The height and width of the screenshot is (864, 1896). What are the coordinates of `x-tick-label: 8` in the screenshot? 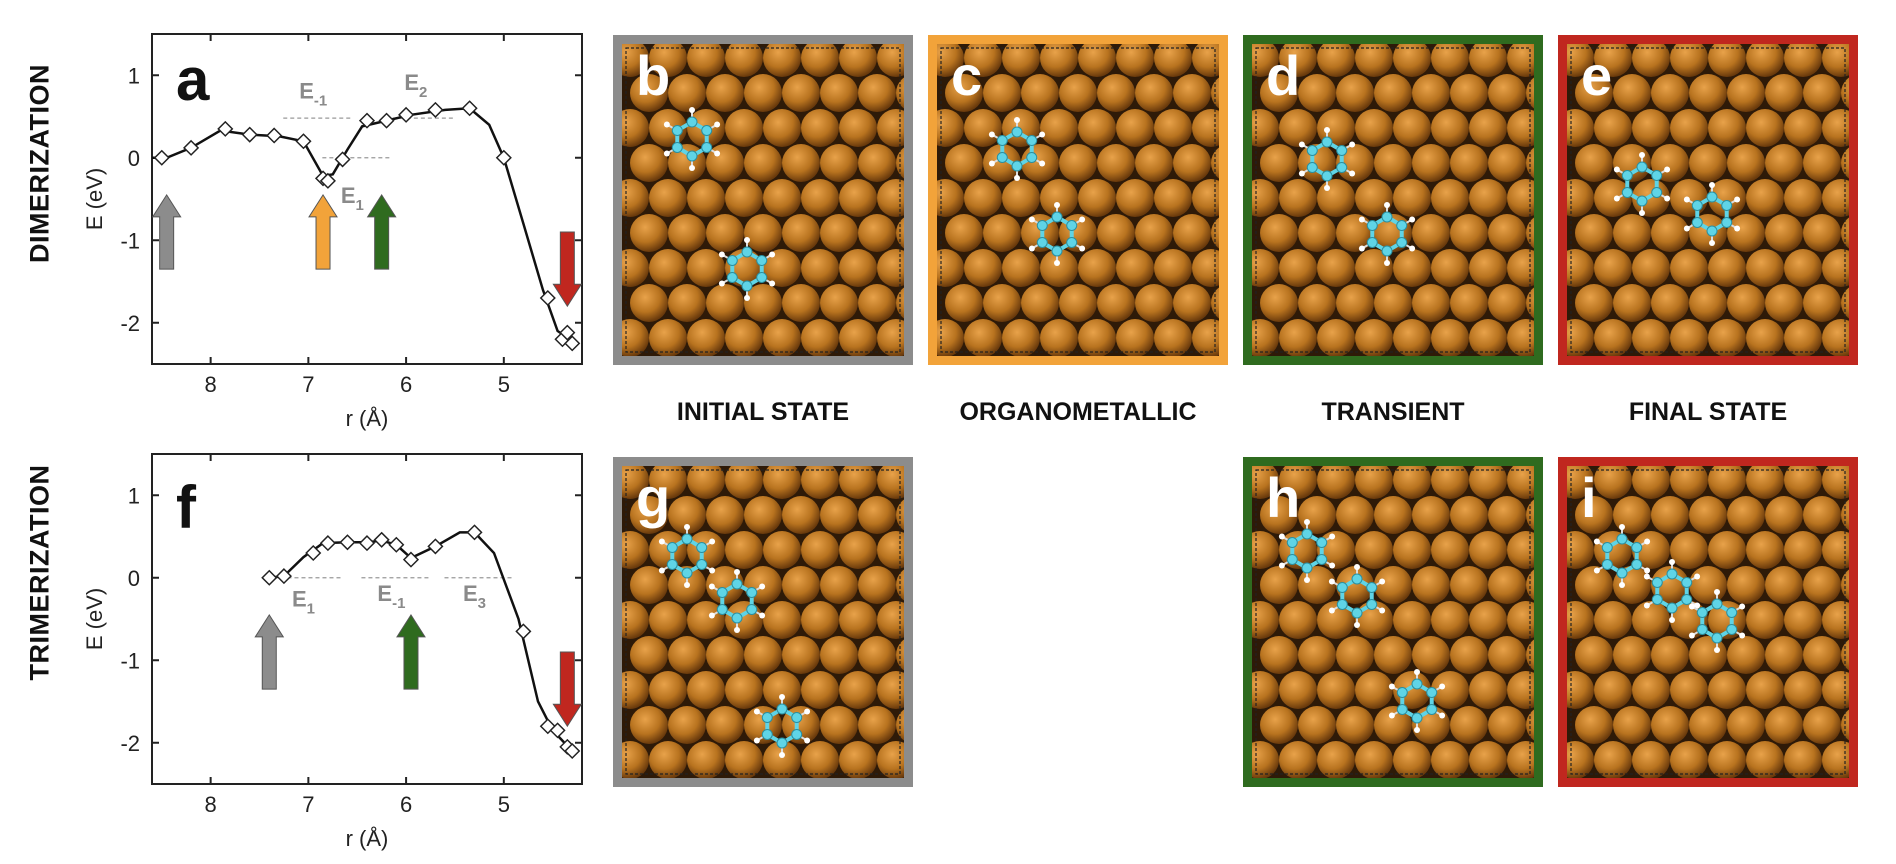 It's located at (211, 384).